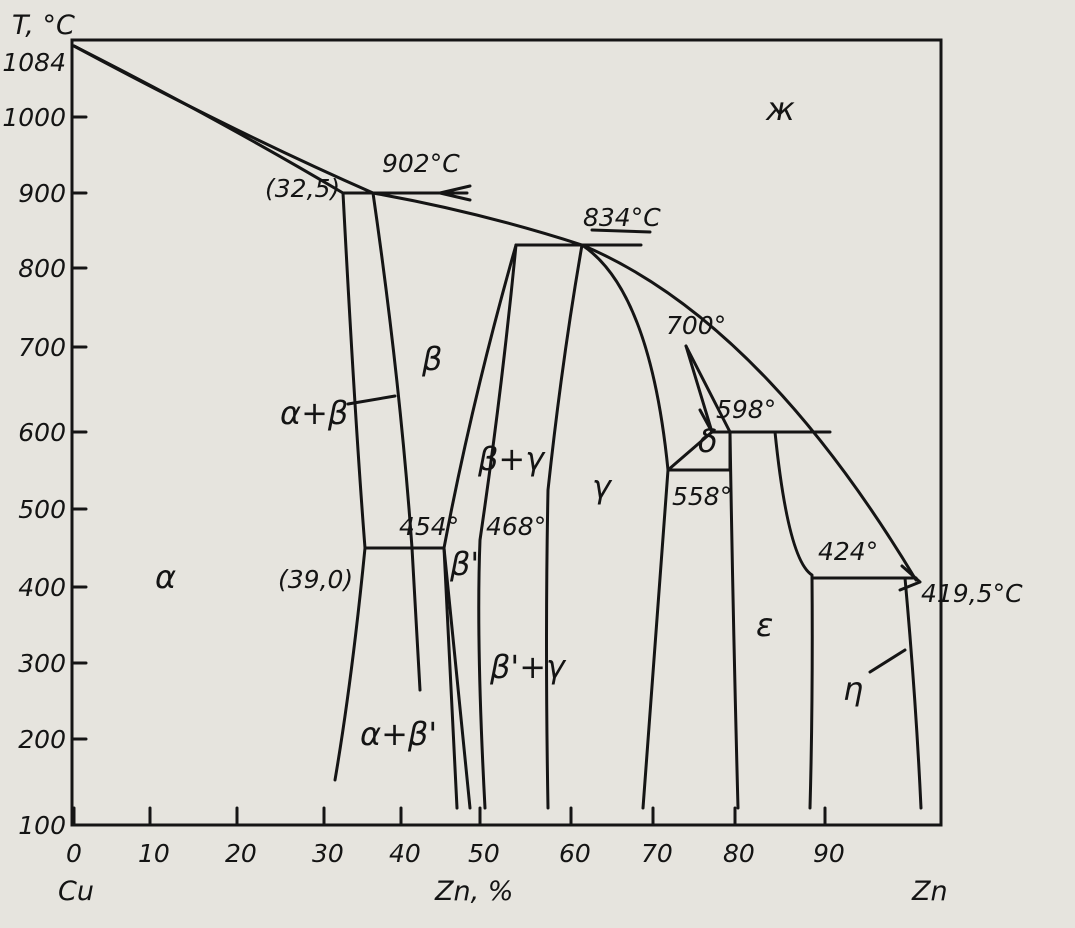  Describe the element at coordinates (564, 526) in the screenshot. I see `gamma-left-line` at that location.